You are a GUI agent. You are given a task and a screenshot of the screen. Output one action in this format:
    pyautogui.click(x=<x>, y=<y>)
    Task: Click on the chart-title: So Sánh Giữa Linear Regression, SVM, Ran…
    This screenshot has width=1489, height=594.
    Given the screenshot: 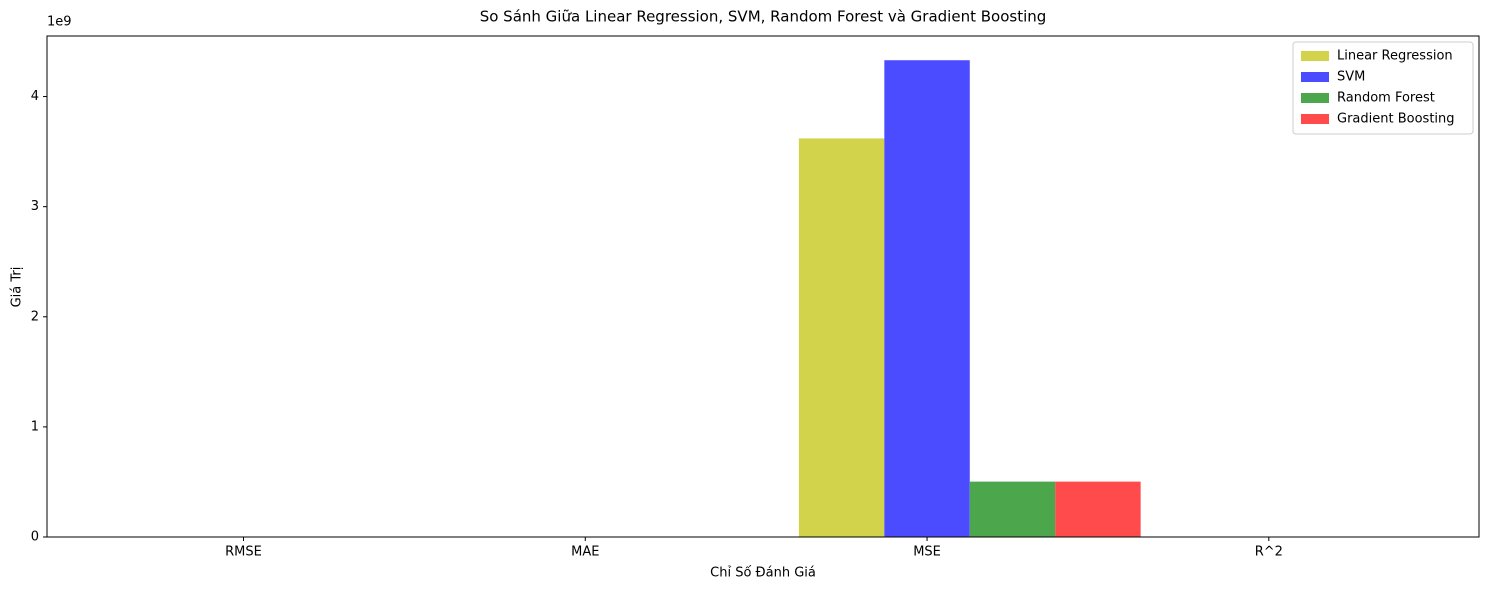 What is the action you would take?
    pyautogui.click(x=763, y=17)
    